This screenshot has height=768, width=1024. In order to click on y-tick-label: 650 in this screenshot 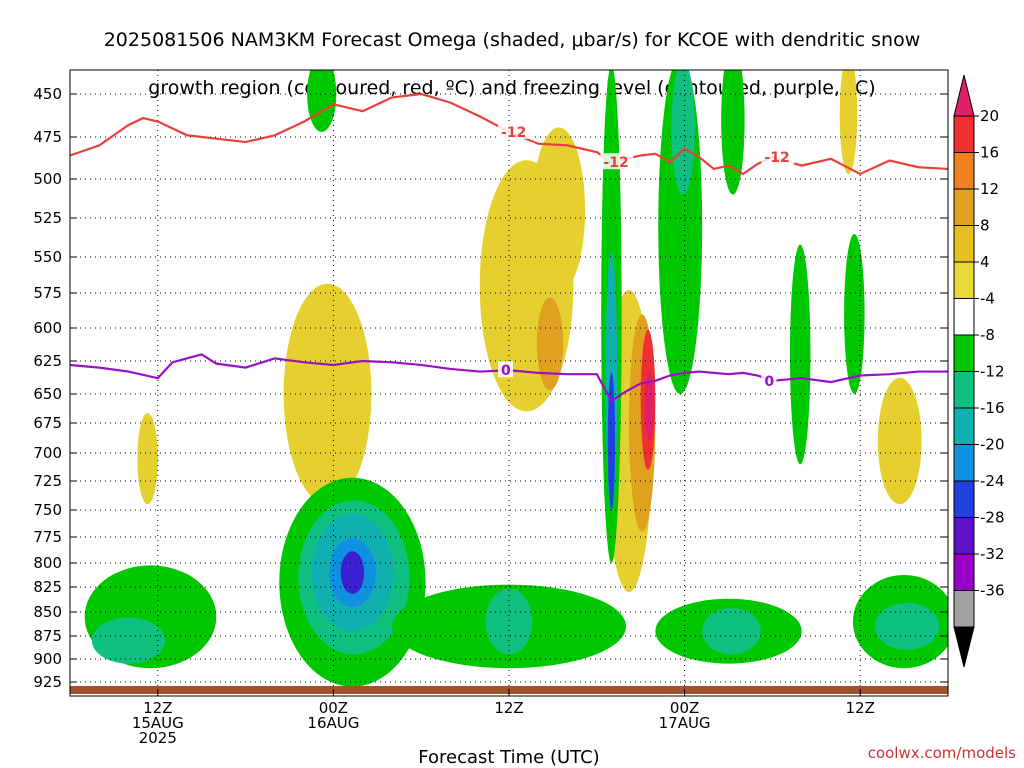, I will do `click(47, 394)`.